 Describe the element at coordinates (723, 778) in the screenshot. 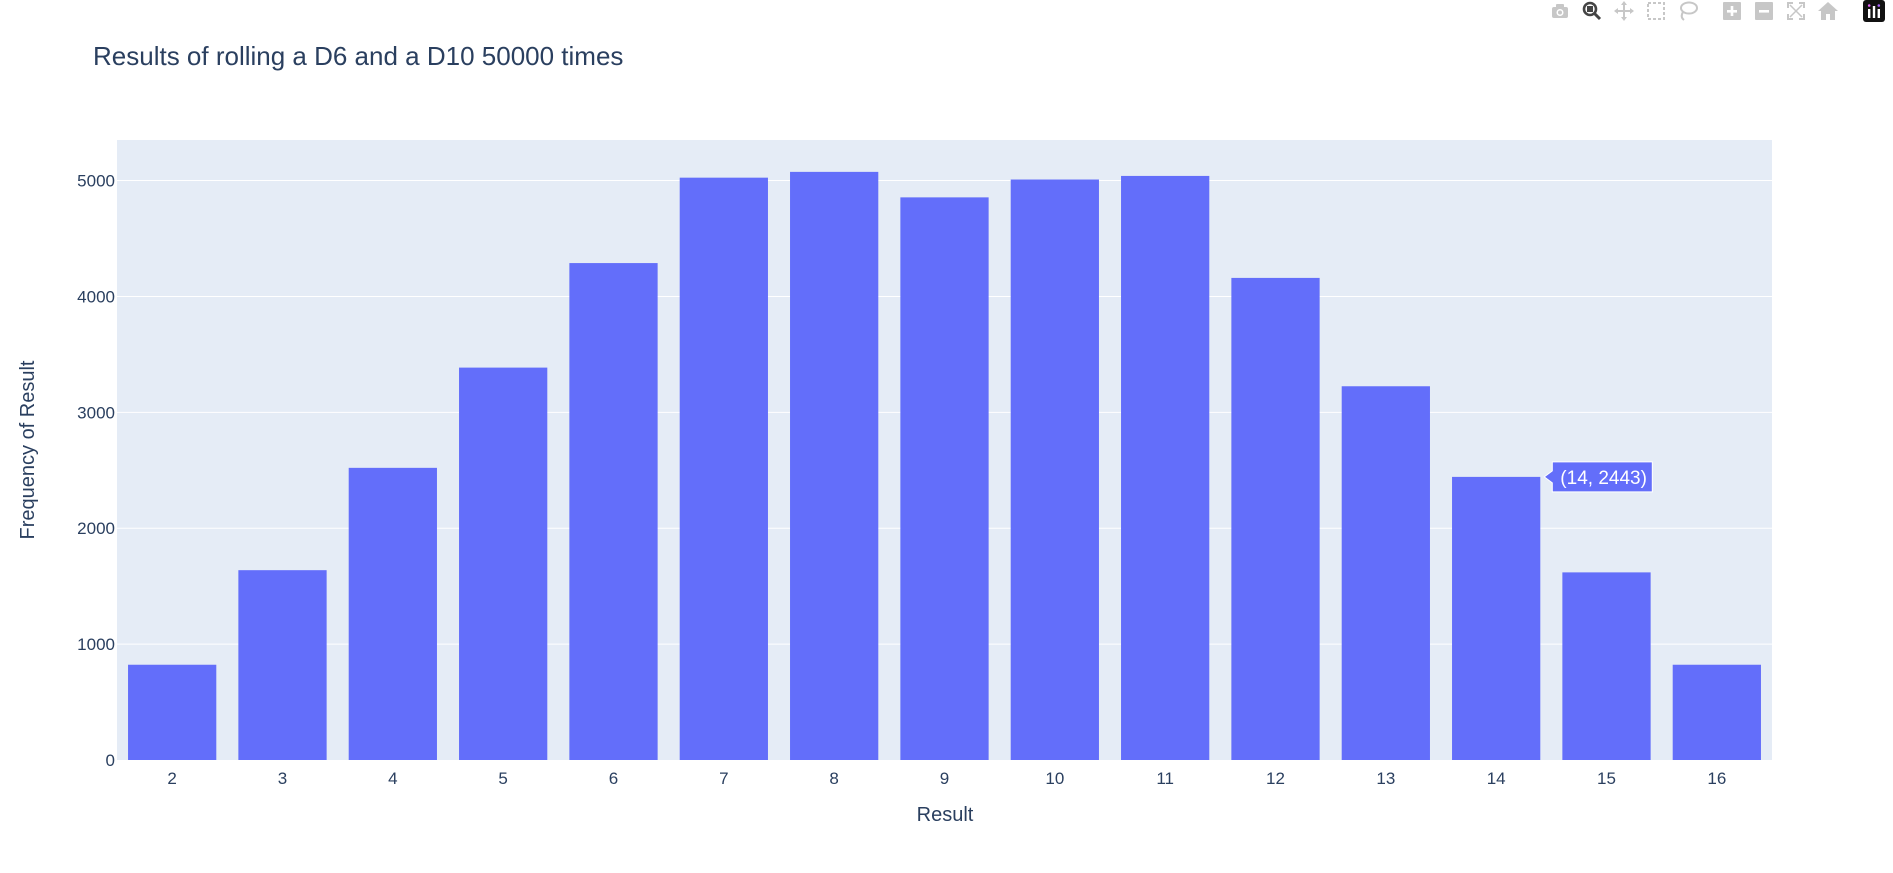

I see `x-tick-label: 7` at that location.